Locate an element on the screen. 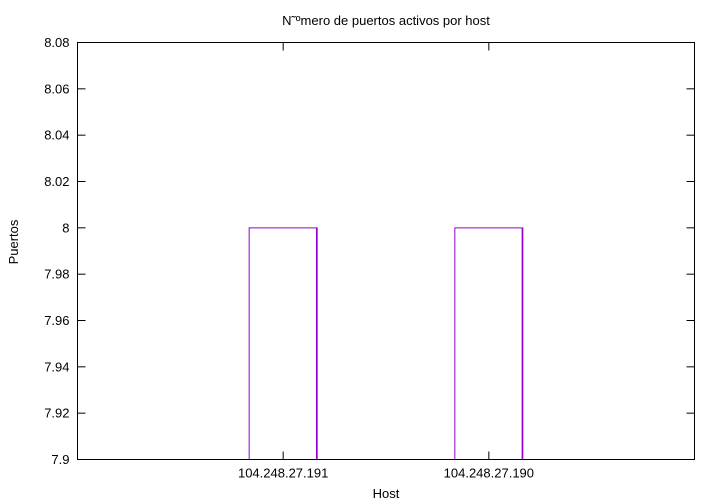 The width and height of the screenshot is (720, 504). chart-title: N˜ºmero de puertos activos por host is located at coordinates (386, 20).